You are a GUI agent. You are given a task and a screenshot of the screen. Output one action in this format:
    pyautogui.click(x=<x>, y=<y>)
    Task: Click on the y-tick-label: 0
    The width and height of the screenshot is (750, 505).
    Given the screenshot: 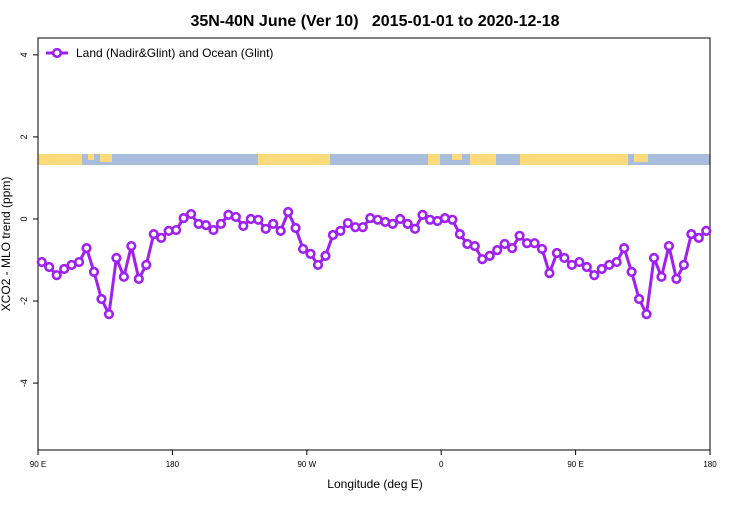 What is the action you would take?
    pyautogui.click(x=24, y=218)
    